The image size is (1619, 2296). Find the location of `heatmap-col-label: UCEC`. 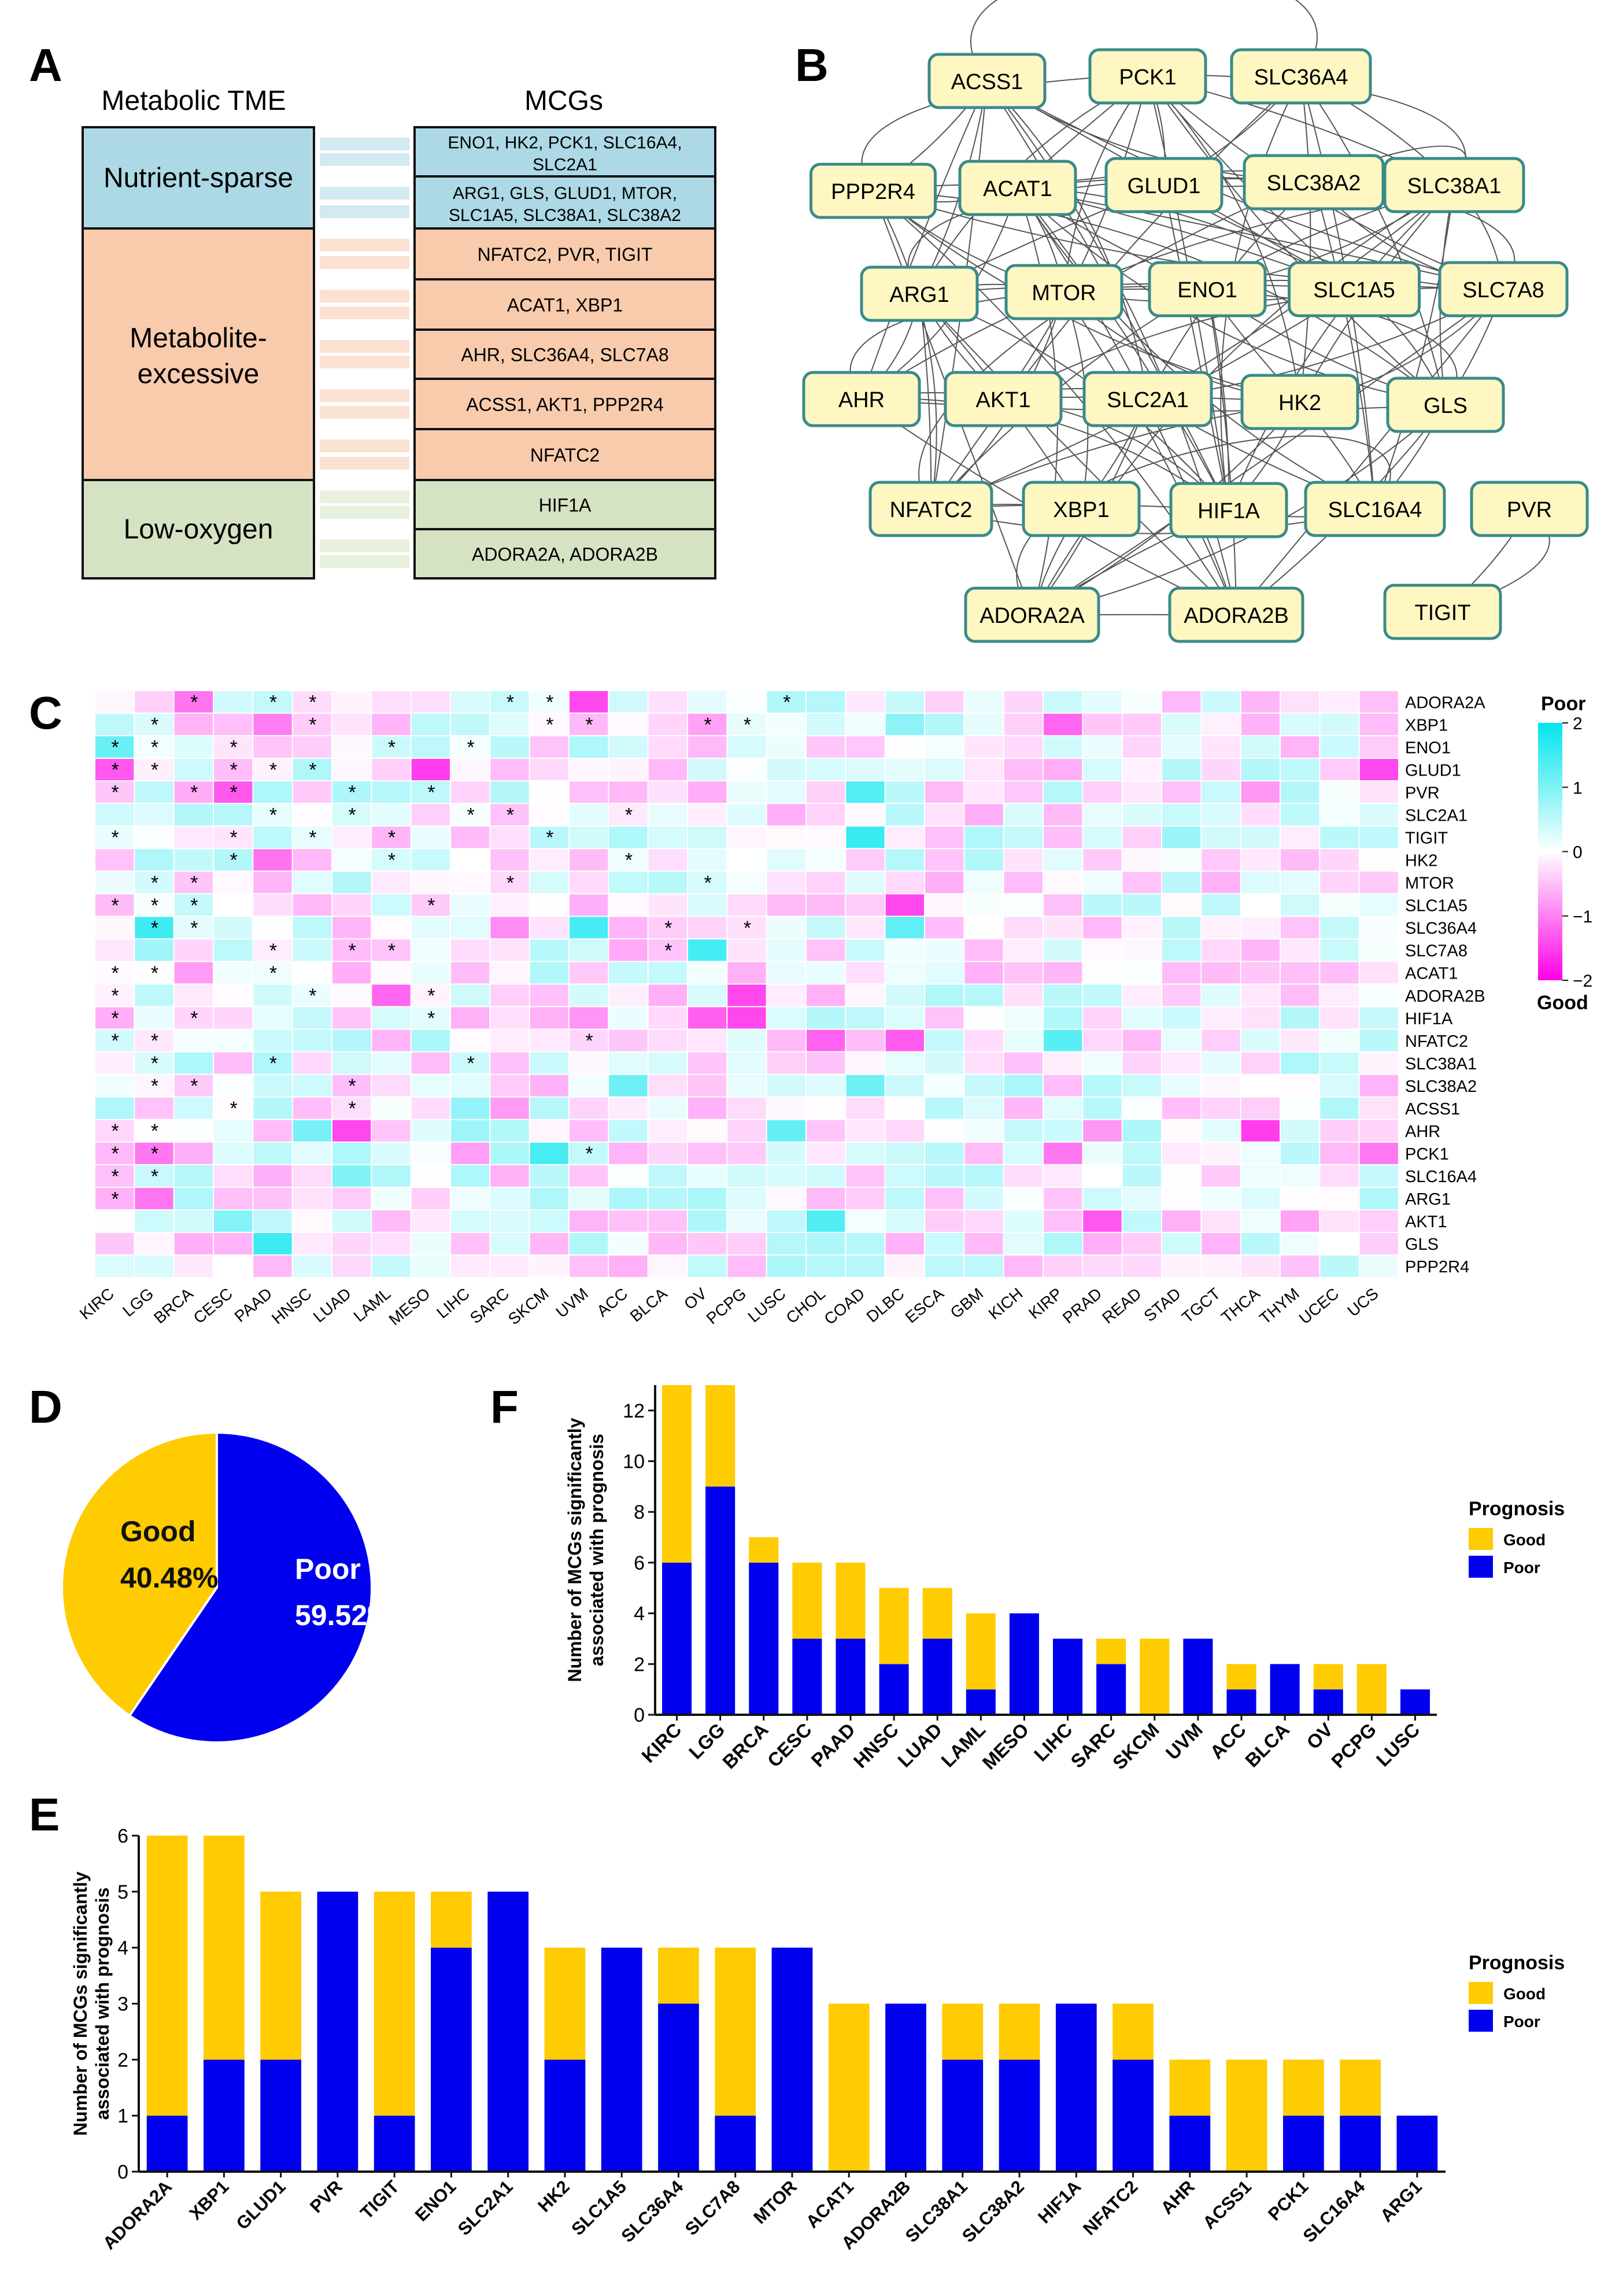

heatmap-col-label: UCEC is located at coordinates (1319, 1306).